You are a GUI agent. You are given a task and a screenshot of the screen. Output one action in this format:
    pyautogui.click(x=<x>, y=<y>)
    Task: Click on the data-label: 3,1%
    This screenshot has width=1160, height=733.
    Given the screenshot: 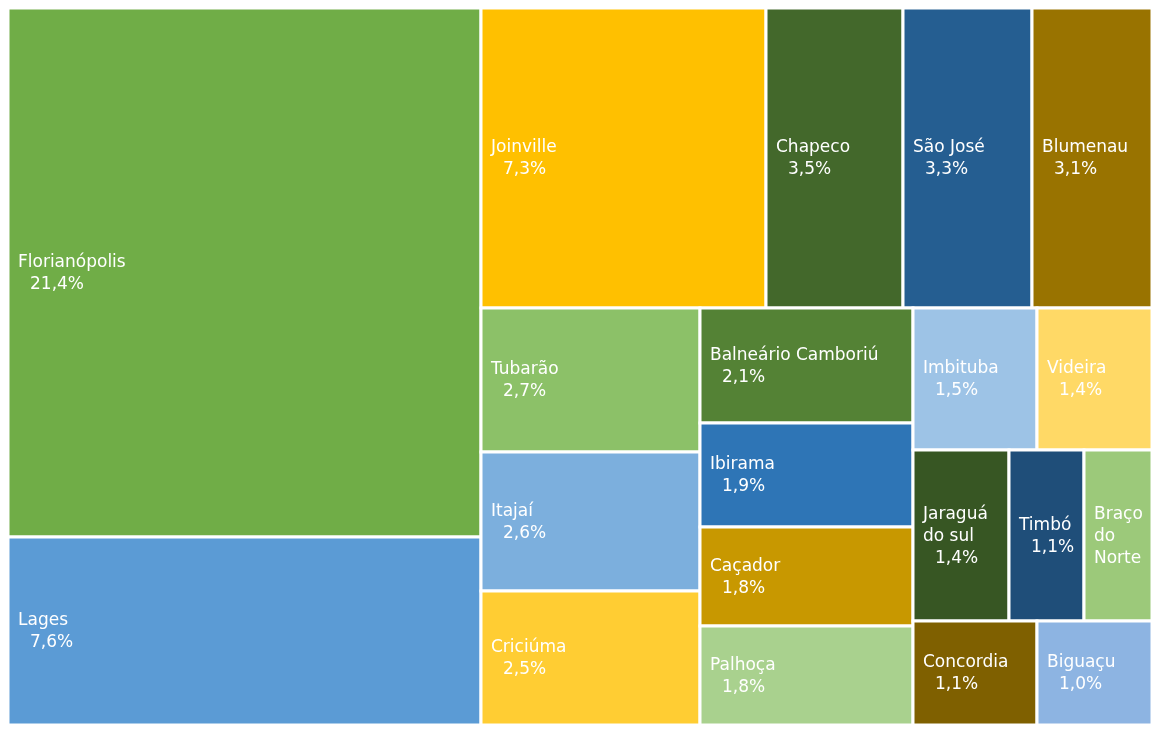 What is the action you would take?
    pyautogui.click(x=1076, y=168)
    